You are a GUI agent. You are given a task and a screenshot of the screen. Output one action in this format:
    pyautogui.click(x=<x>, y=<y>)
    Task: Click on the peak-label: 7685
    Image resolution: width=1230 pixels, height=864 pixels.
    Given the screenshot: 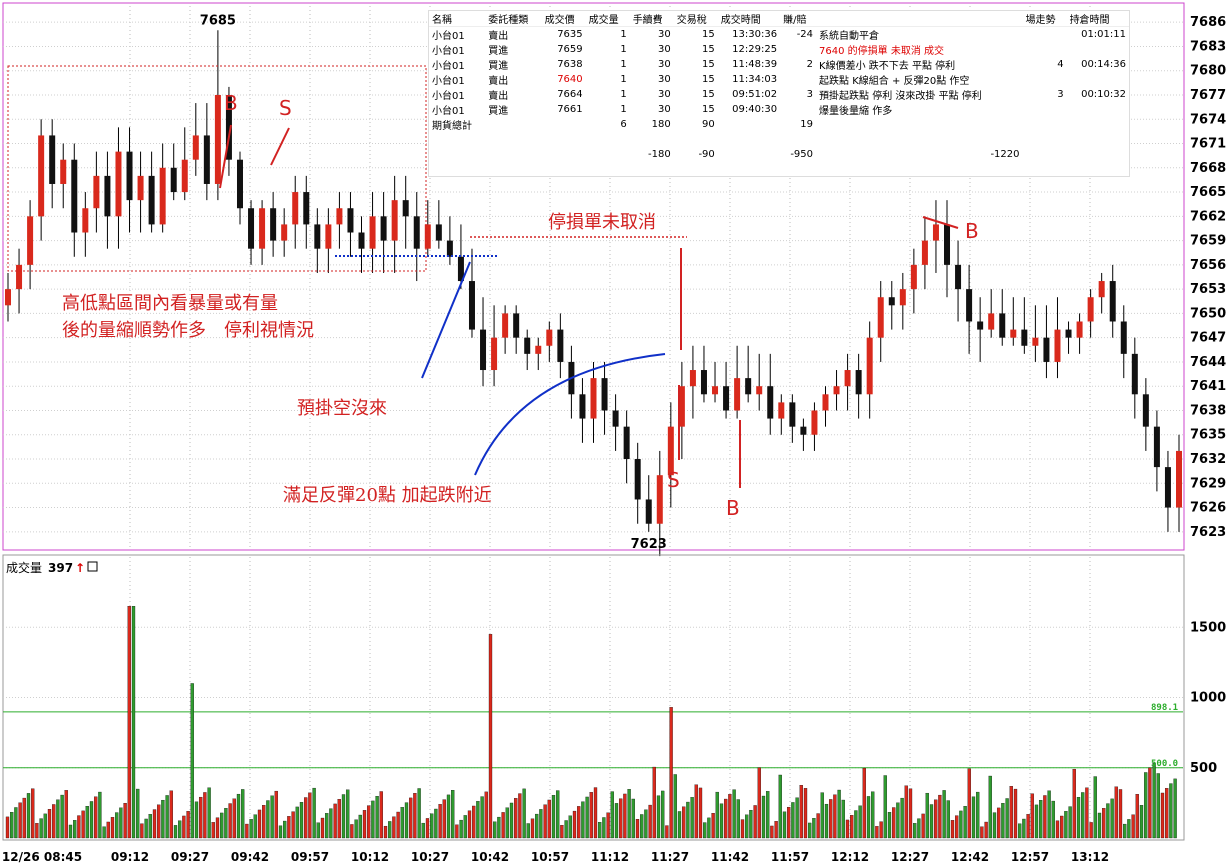 What is the action you would take?
    pyautogui.click(x=218, y=20)
    